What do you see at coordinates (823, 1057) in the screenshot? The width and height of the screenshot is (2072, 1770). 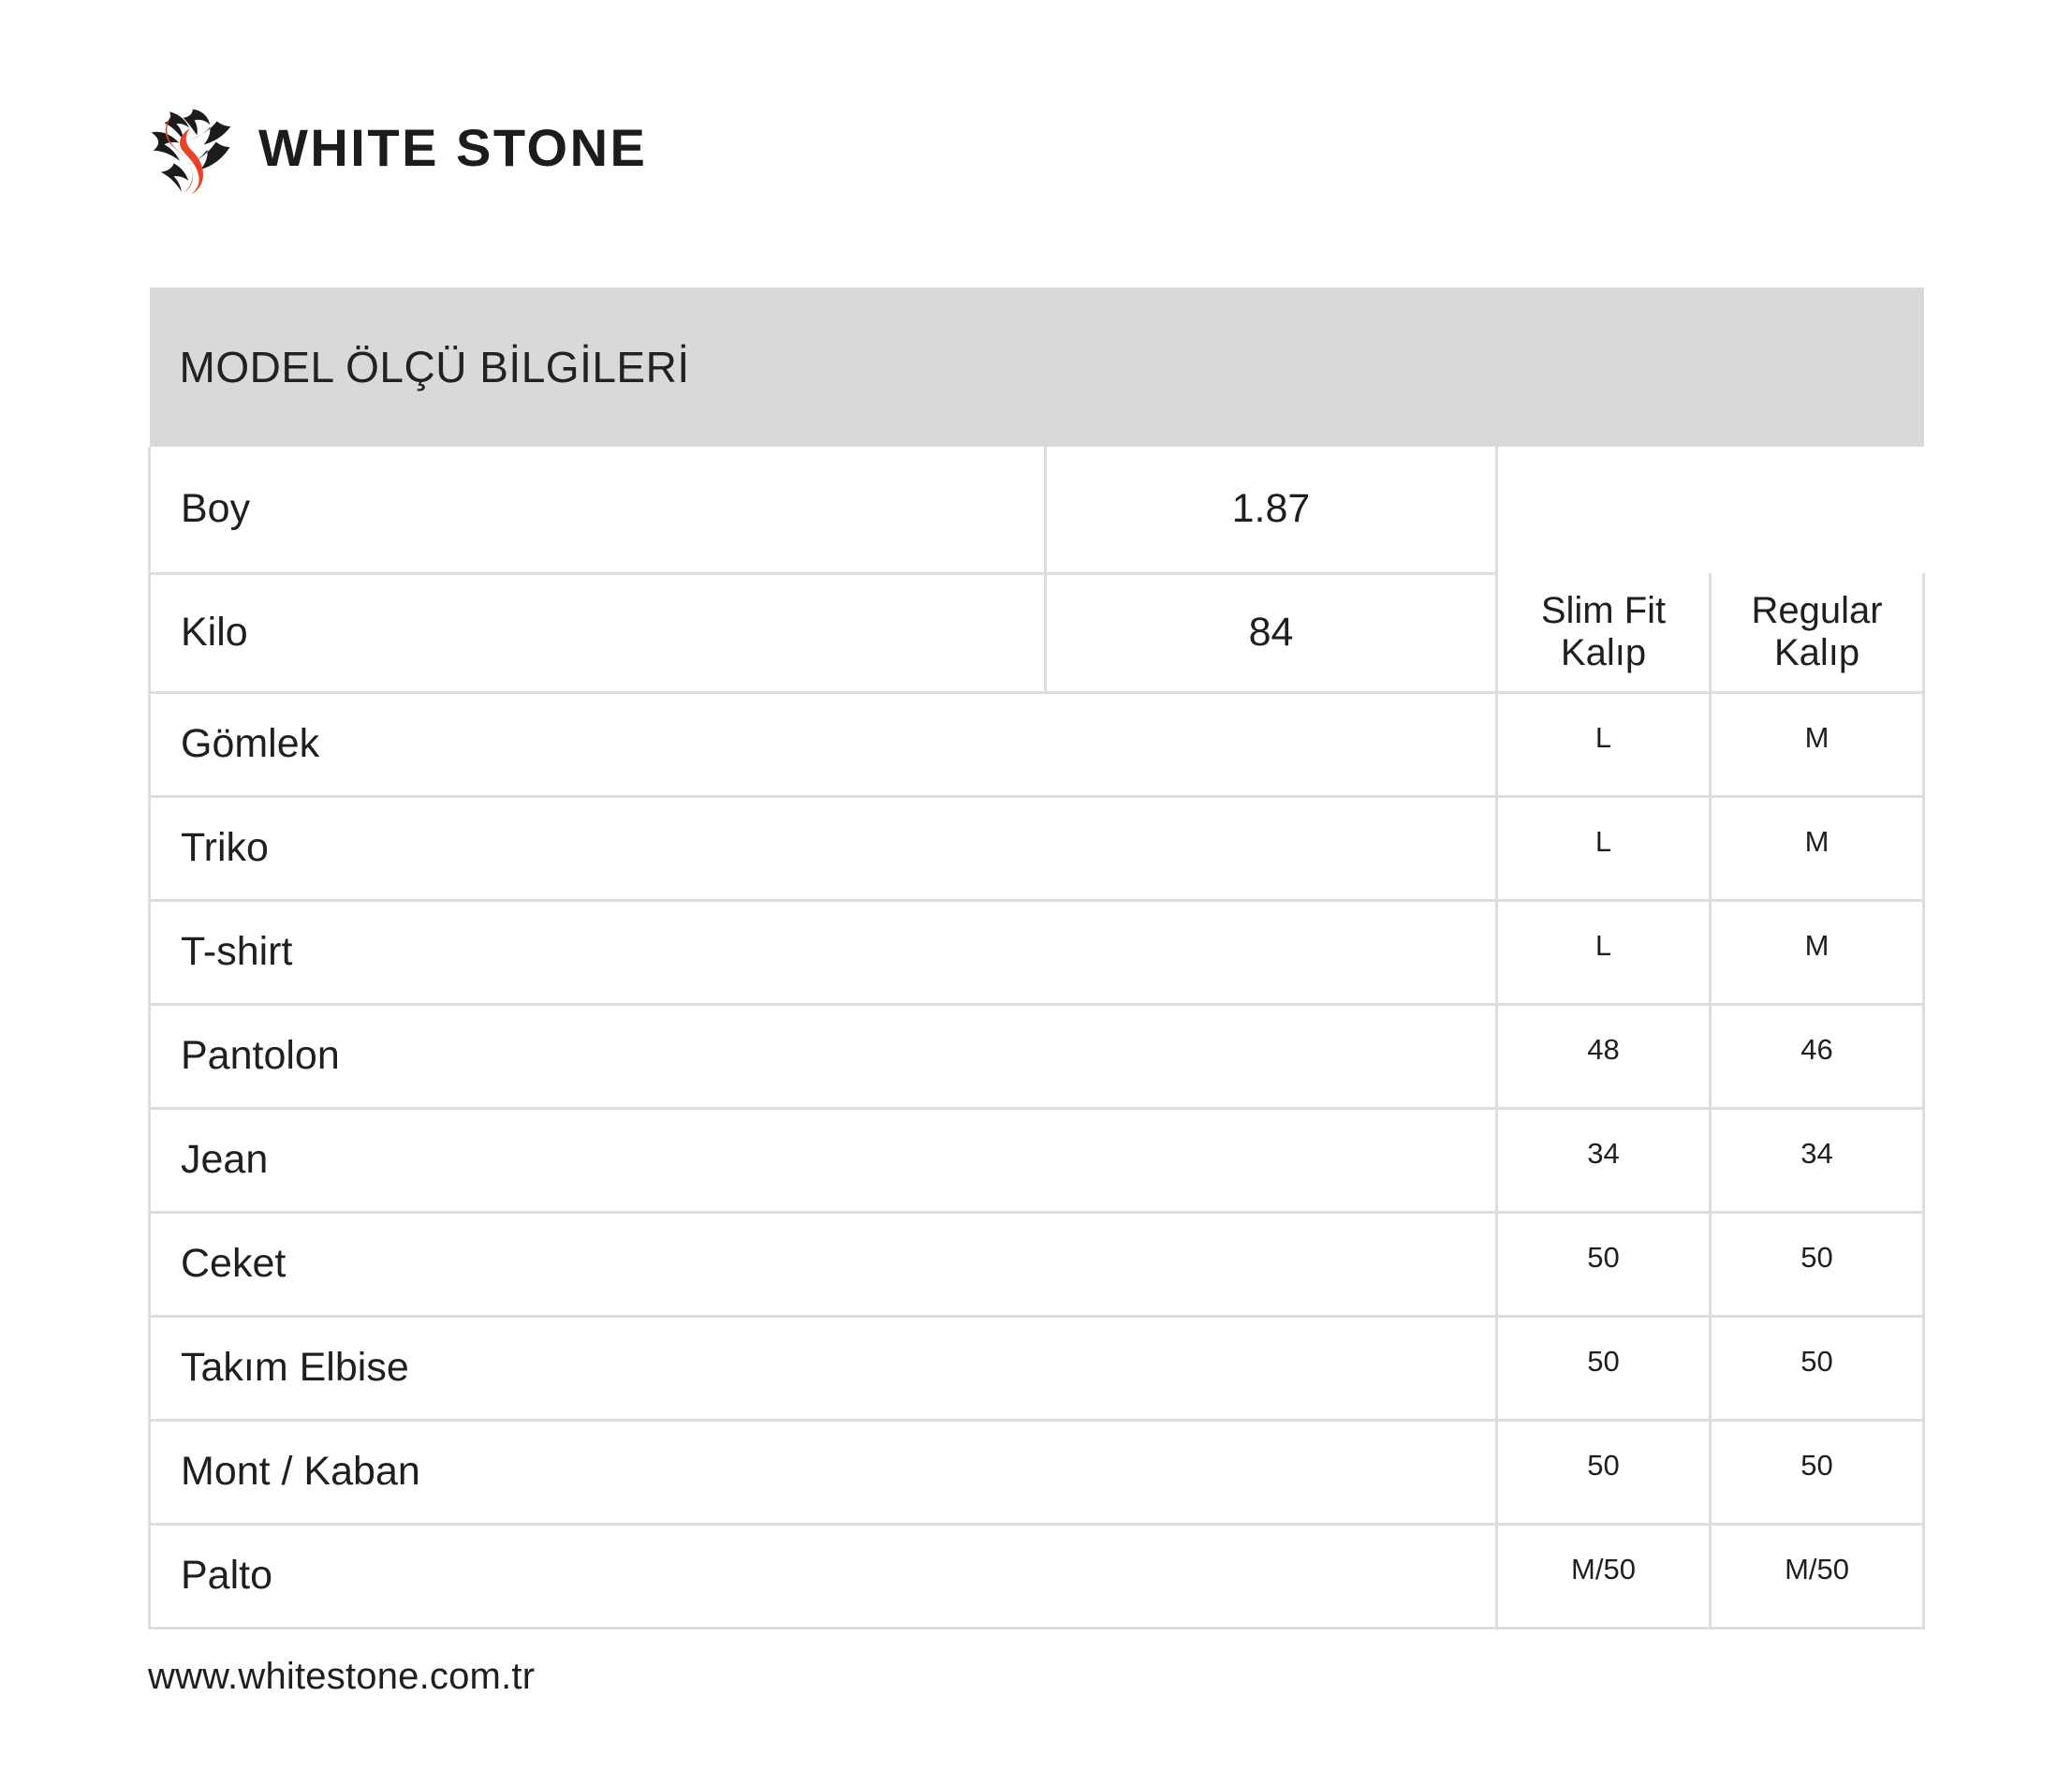 I see `row-label: Pantolon` at bounding box center [823, 1057].